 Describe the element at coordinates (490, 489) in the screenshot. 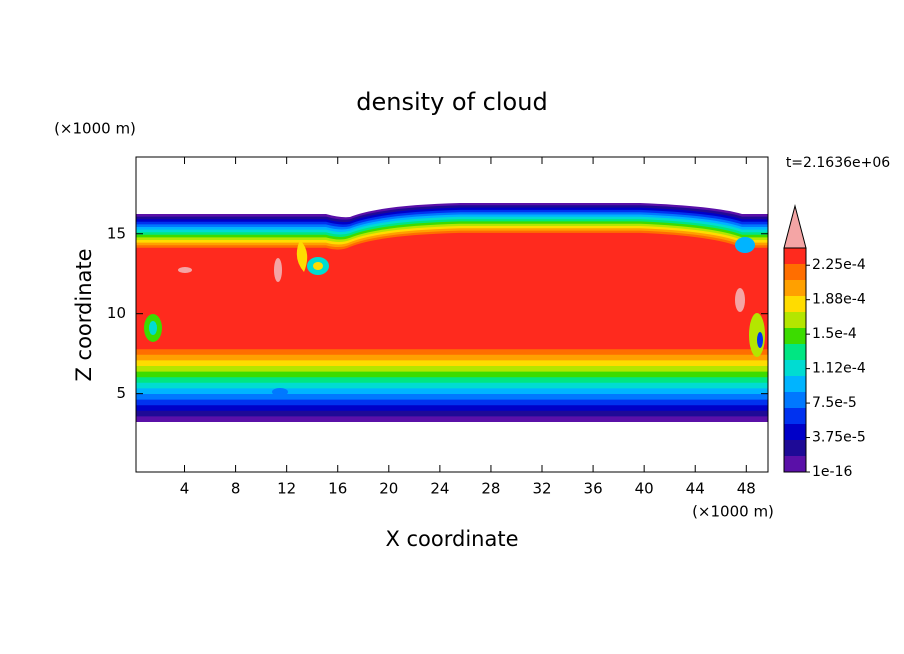

I see `x-tick-label: 28` at that location.